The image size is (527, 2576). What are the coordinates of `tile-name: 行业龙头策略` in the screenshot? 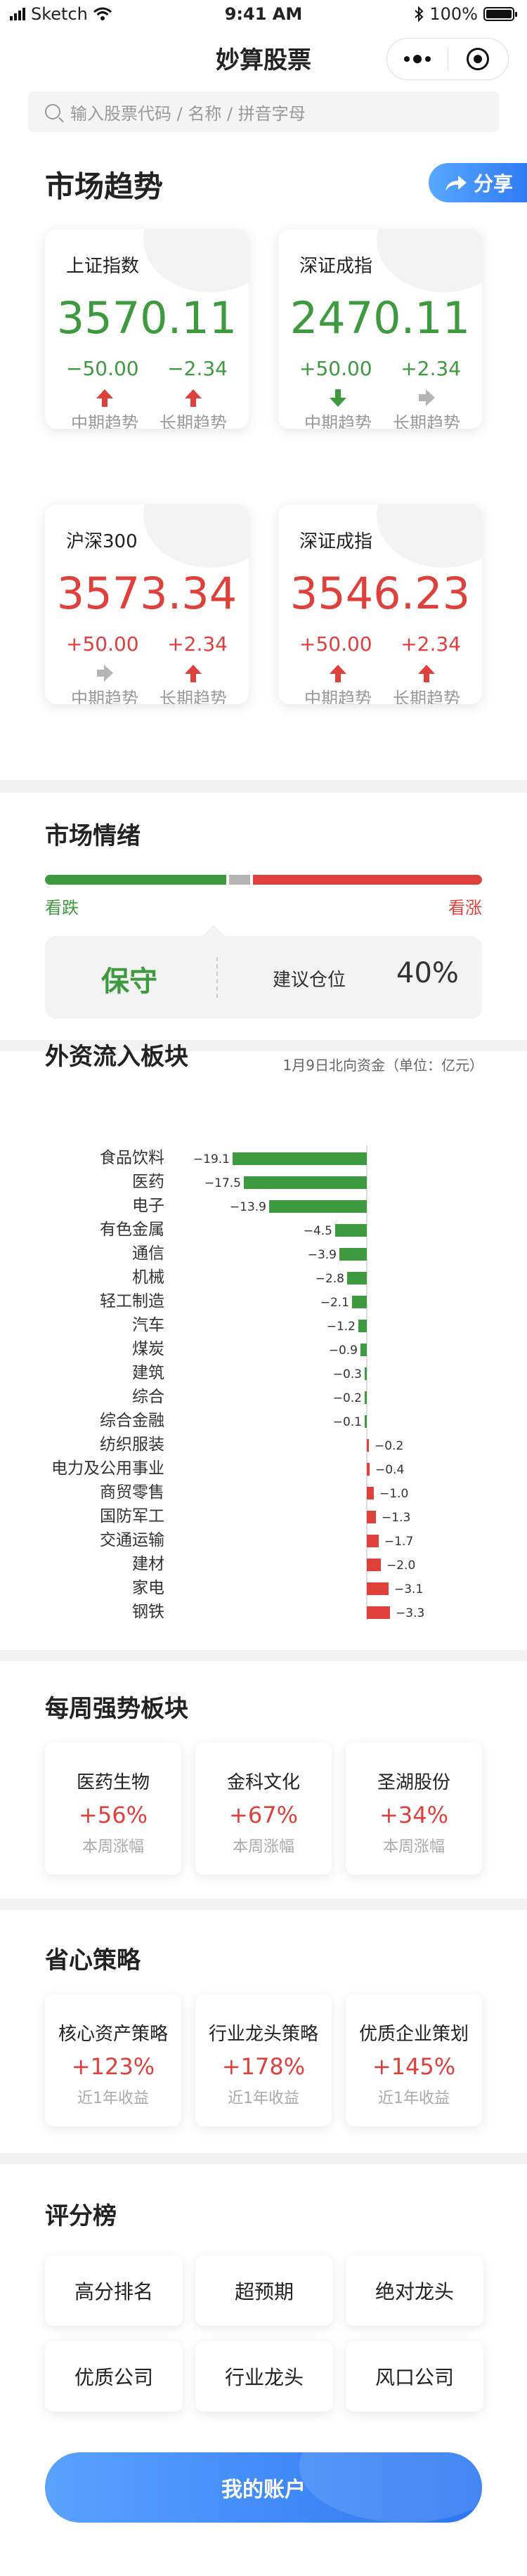 It's located at (263, 2032).